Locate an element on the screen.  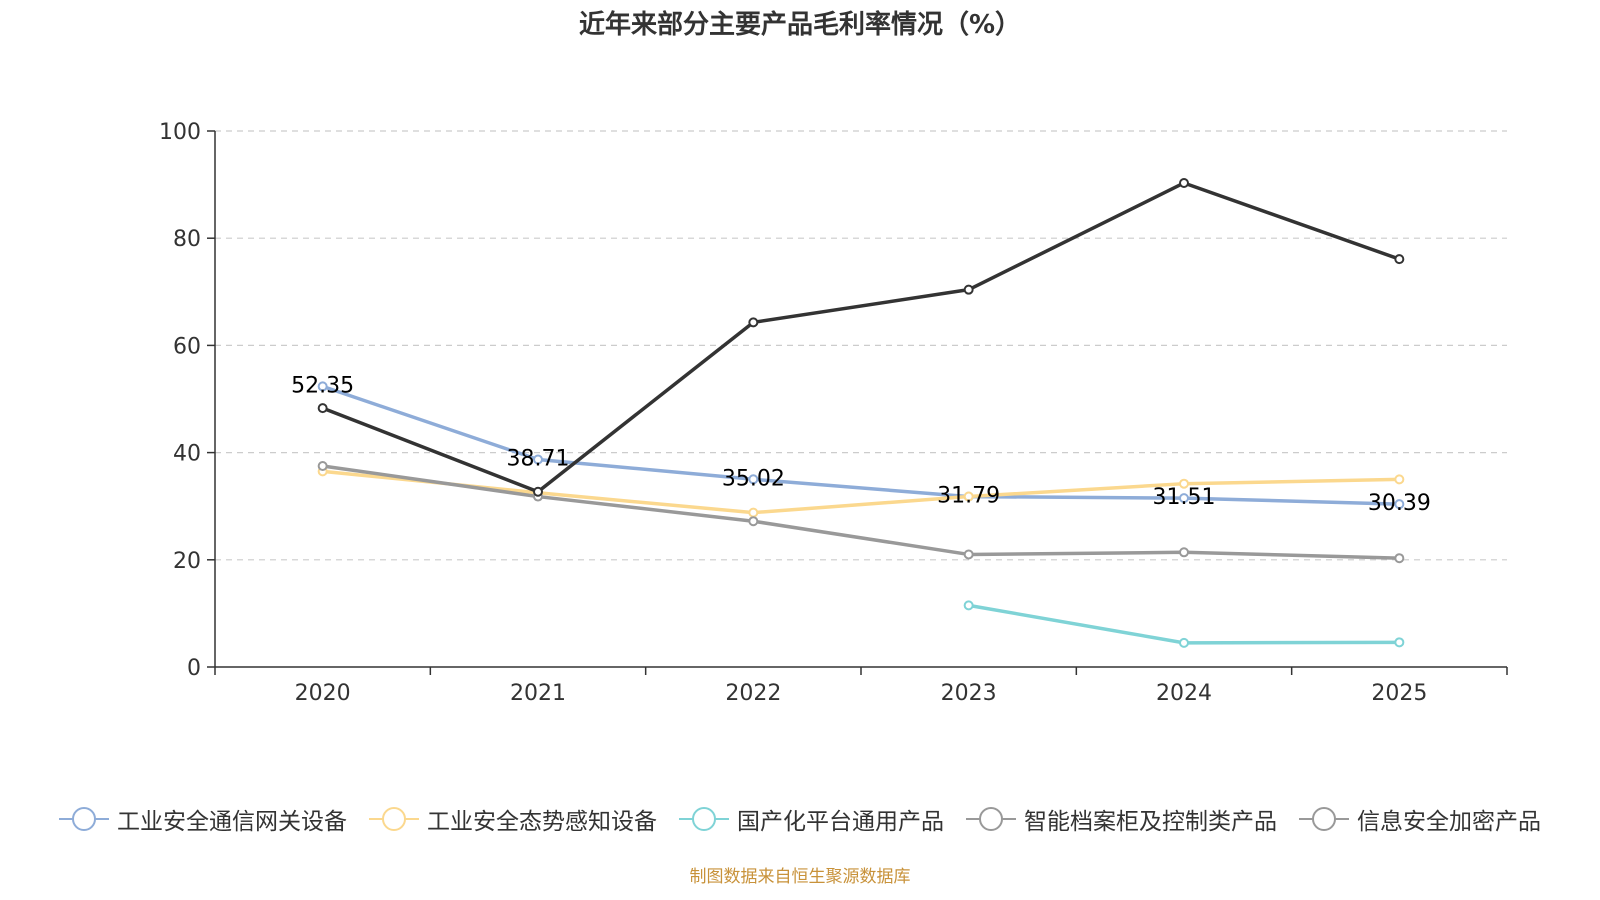
x-tick-label: 2021 is located at coordinates (538, 693).